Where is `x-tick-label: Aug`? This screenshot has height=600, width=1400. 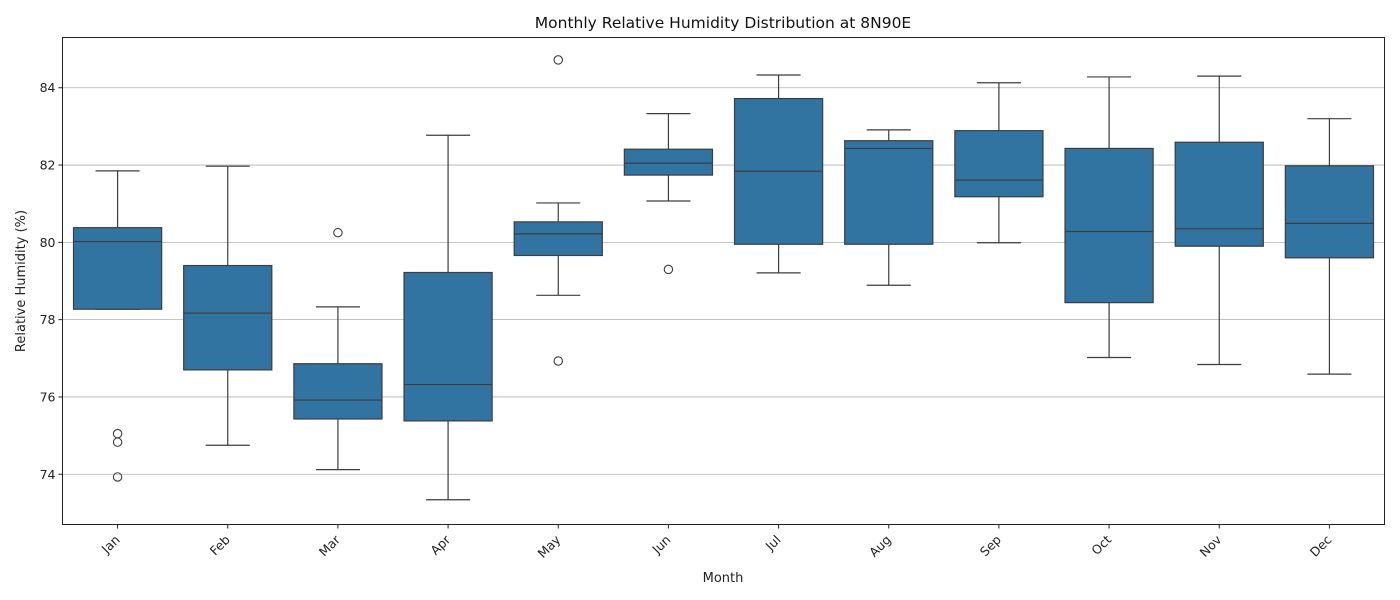 x-tick-label: Aug is located at coordinates (880, 546).